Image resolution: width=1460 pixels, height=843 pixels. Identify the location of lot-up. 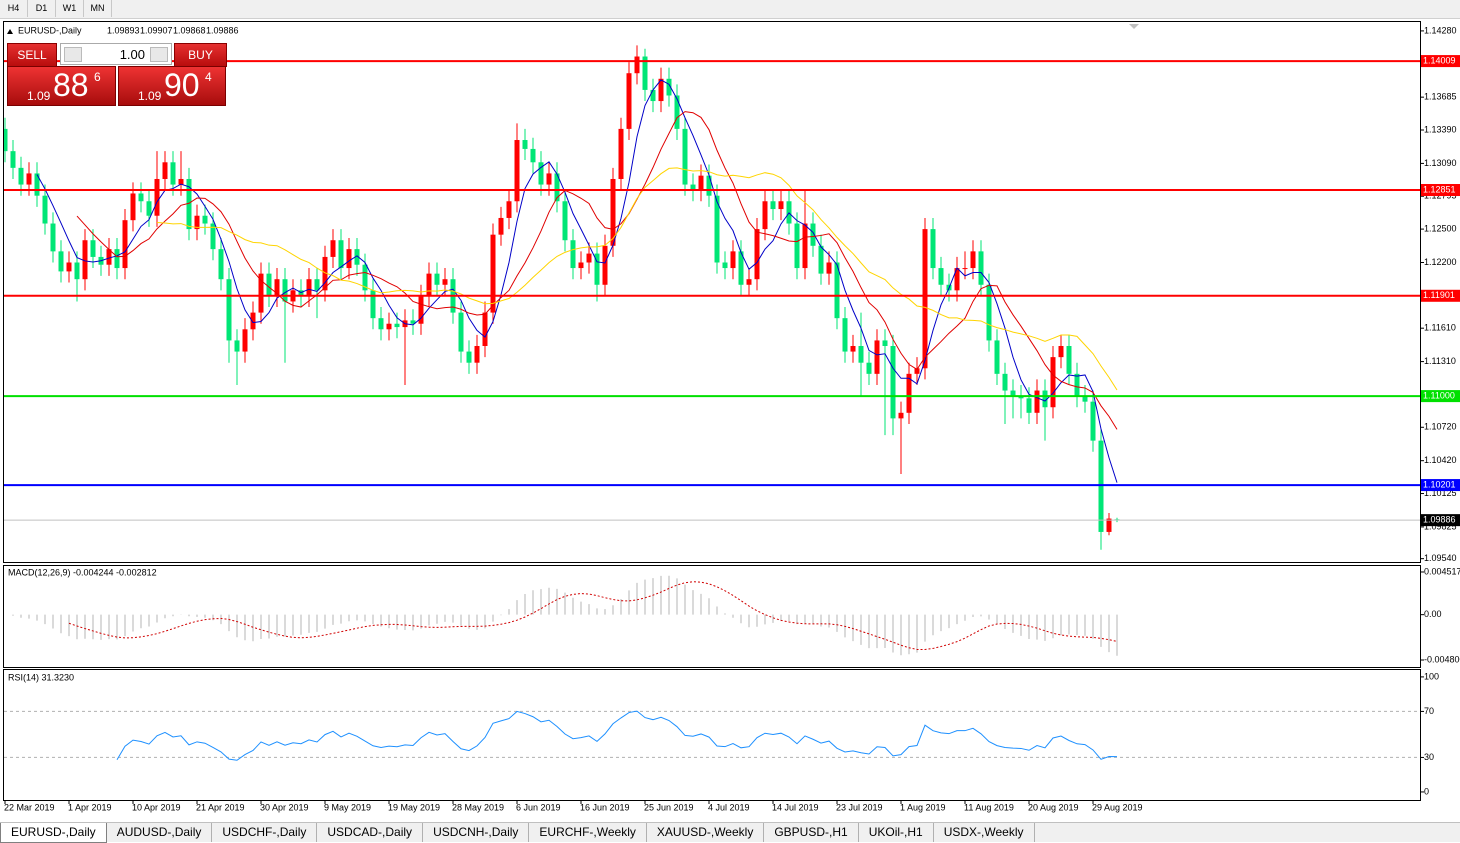
(159, 54).